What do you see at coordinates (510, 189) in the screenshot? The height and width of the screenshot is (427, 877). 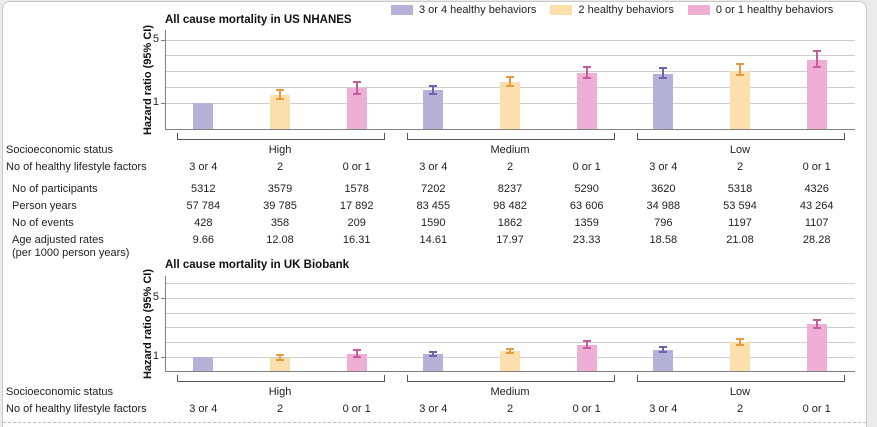 I see `table-cell: 8237` at bounding box center [510, 189].